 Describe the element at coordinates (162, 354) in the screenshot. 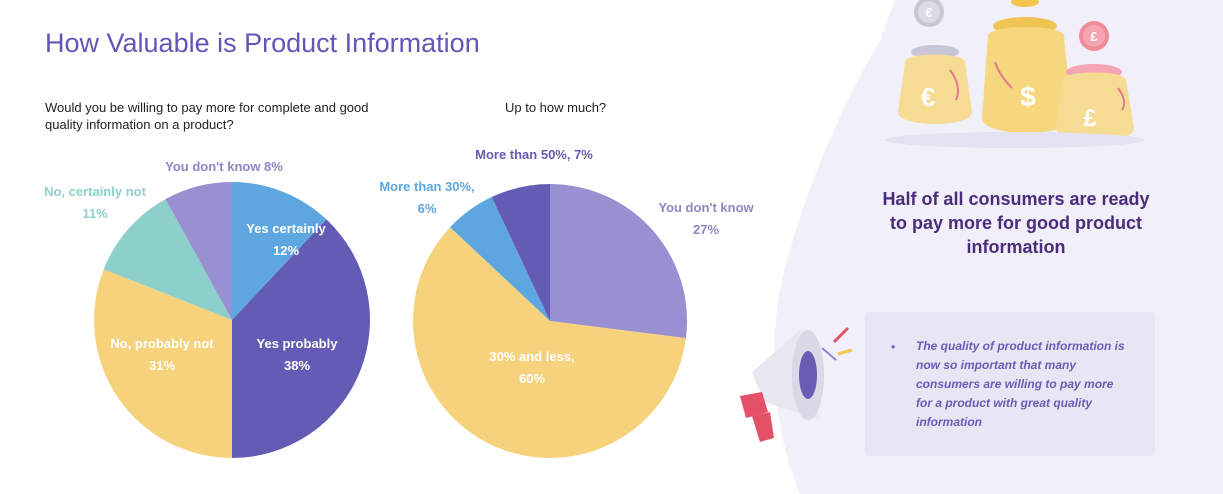

I see `chart1-label-no-probably-not: No, probably not 31%` at that location.